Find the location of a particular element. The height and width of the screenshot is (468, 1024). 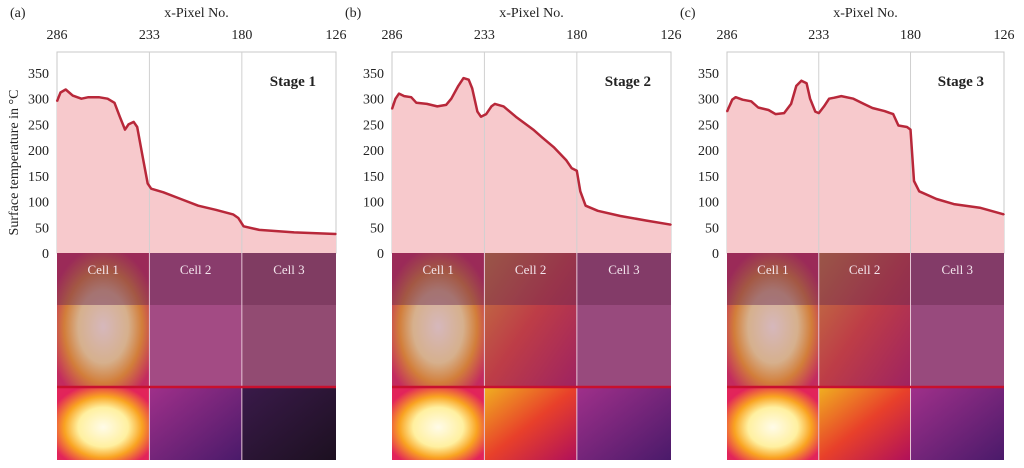

panel-label: (a) is located at coordinates (18, 13).